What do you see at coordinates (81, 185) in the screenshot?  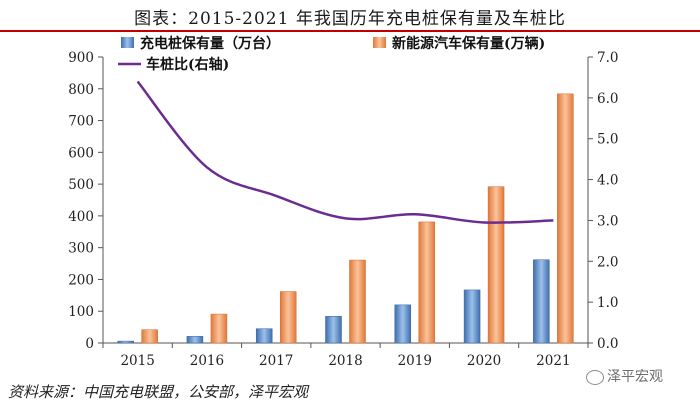 I see `y-left-tick-label: 500` at bounding box center [81, 185].